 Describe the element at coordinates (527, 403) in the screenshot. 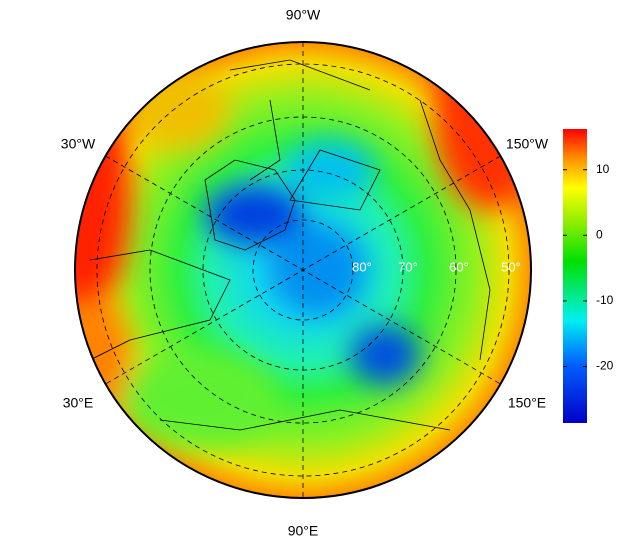

I see `lon-label: 150°E` at that location.